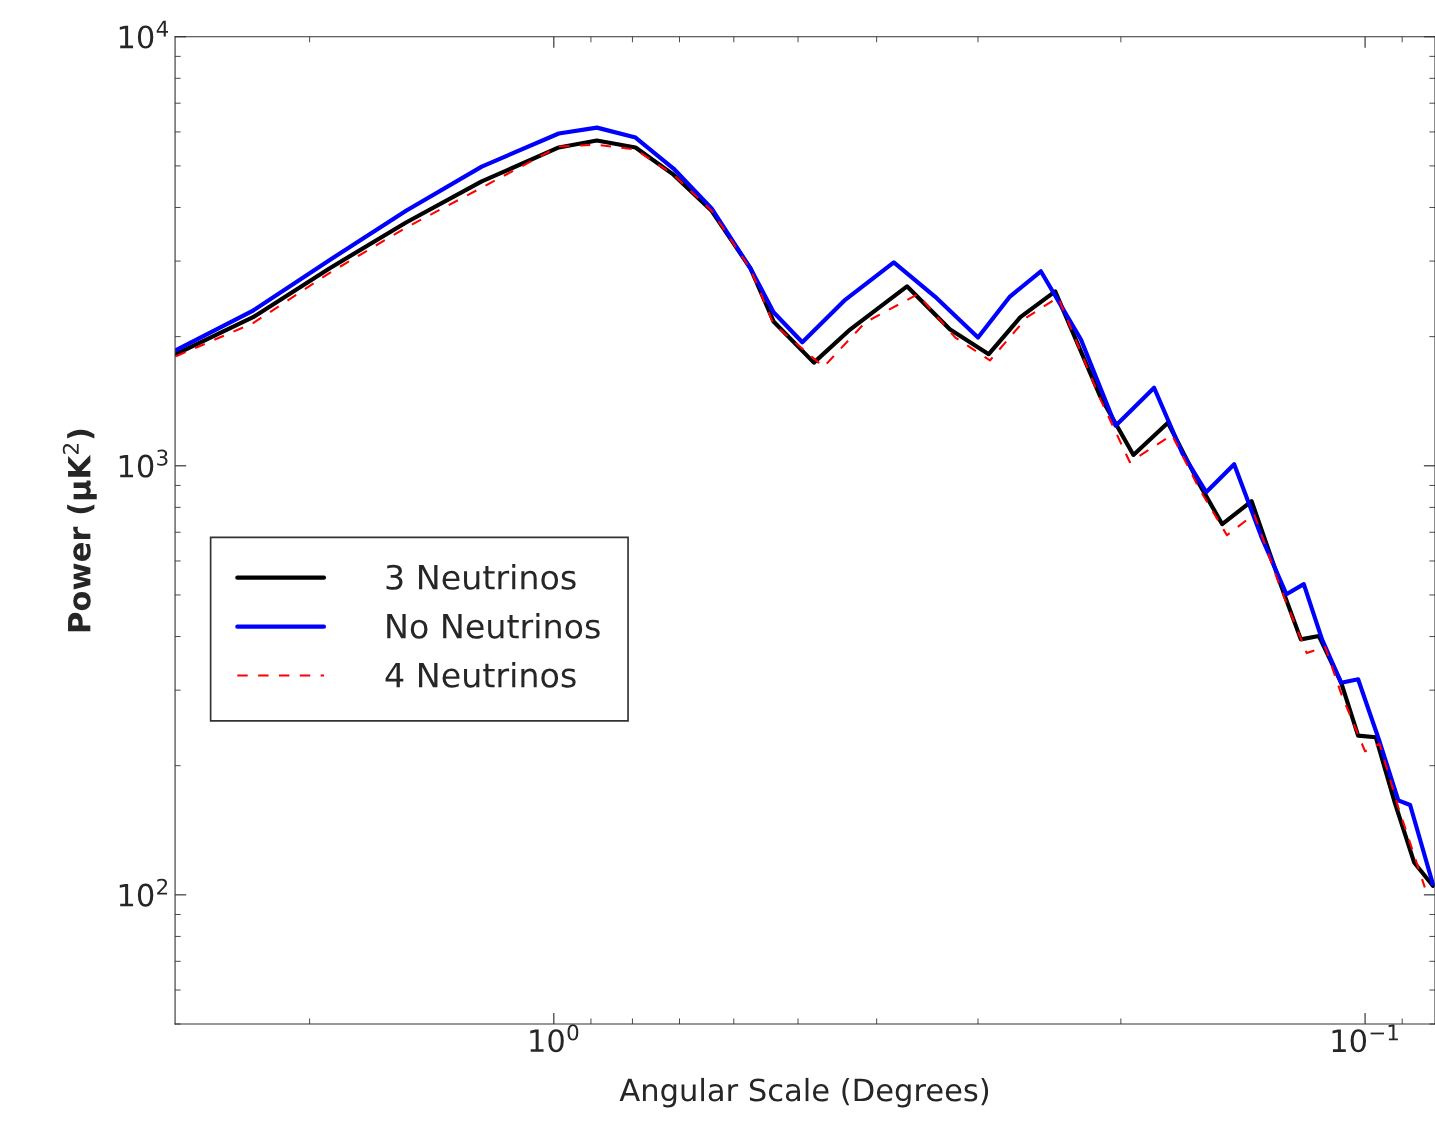 The height and width of the screenshot is (1148, 1435). What do you see at coordinates (481, 577) in the screenshot?
I see `legend-label: 3 Neutrinos` at bounding box center [481, 577].